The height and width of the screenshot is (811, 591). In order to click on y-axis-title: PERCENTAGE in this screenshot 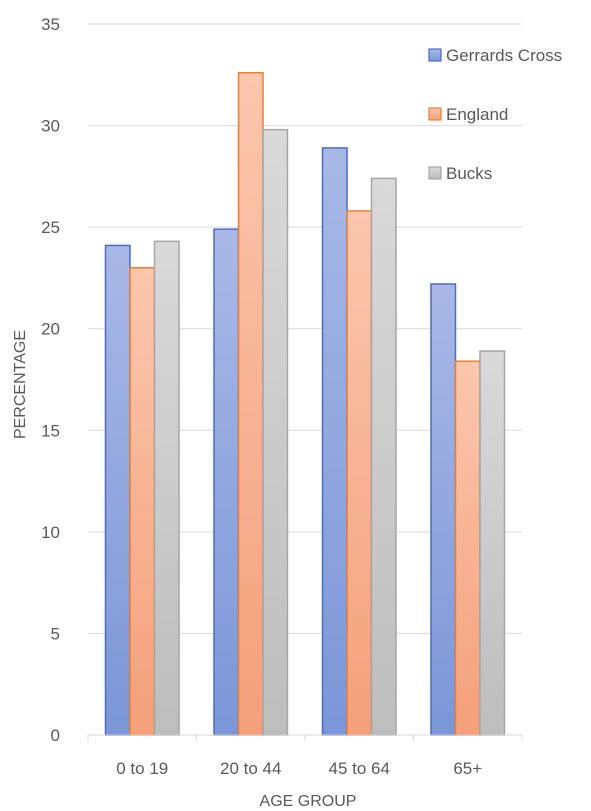, I will do `click(20, 384)`.